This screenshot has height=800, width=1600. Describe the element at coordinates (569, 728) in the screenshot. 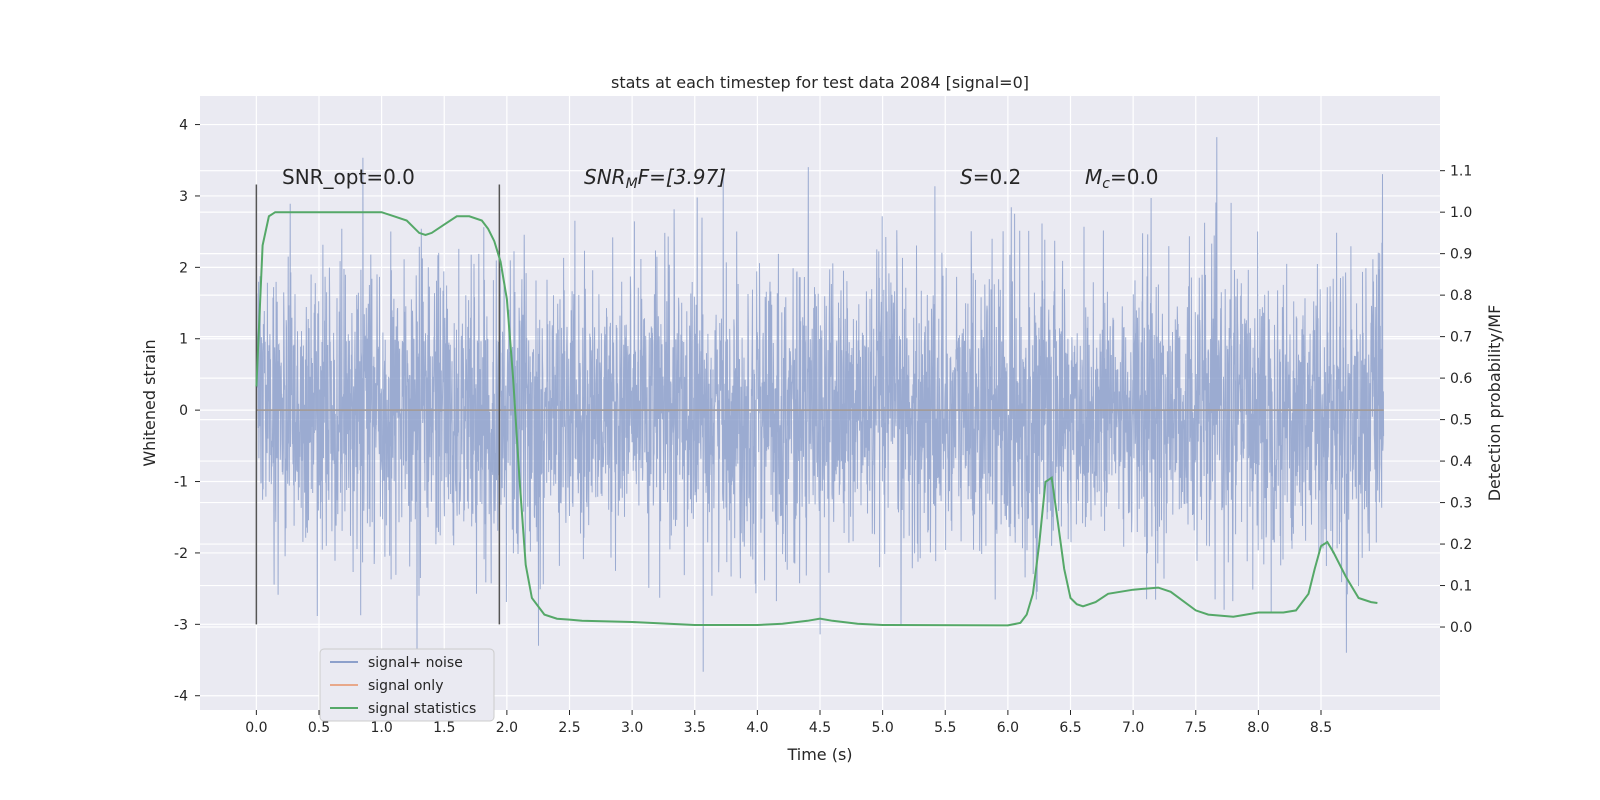

I see `x-tick-label: 2.5` at that location.